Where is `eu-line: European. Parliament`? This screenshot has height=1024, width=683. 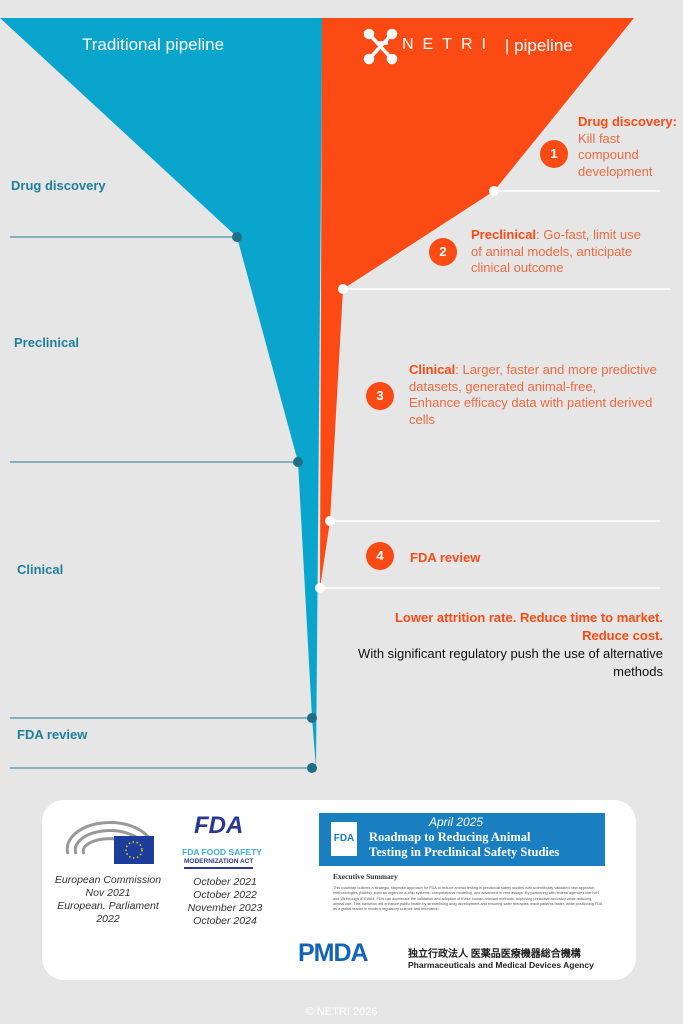 eu-line: European. Parliament is located at coordinates (108, 906).